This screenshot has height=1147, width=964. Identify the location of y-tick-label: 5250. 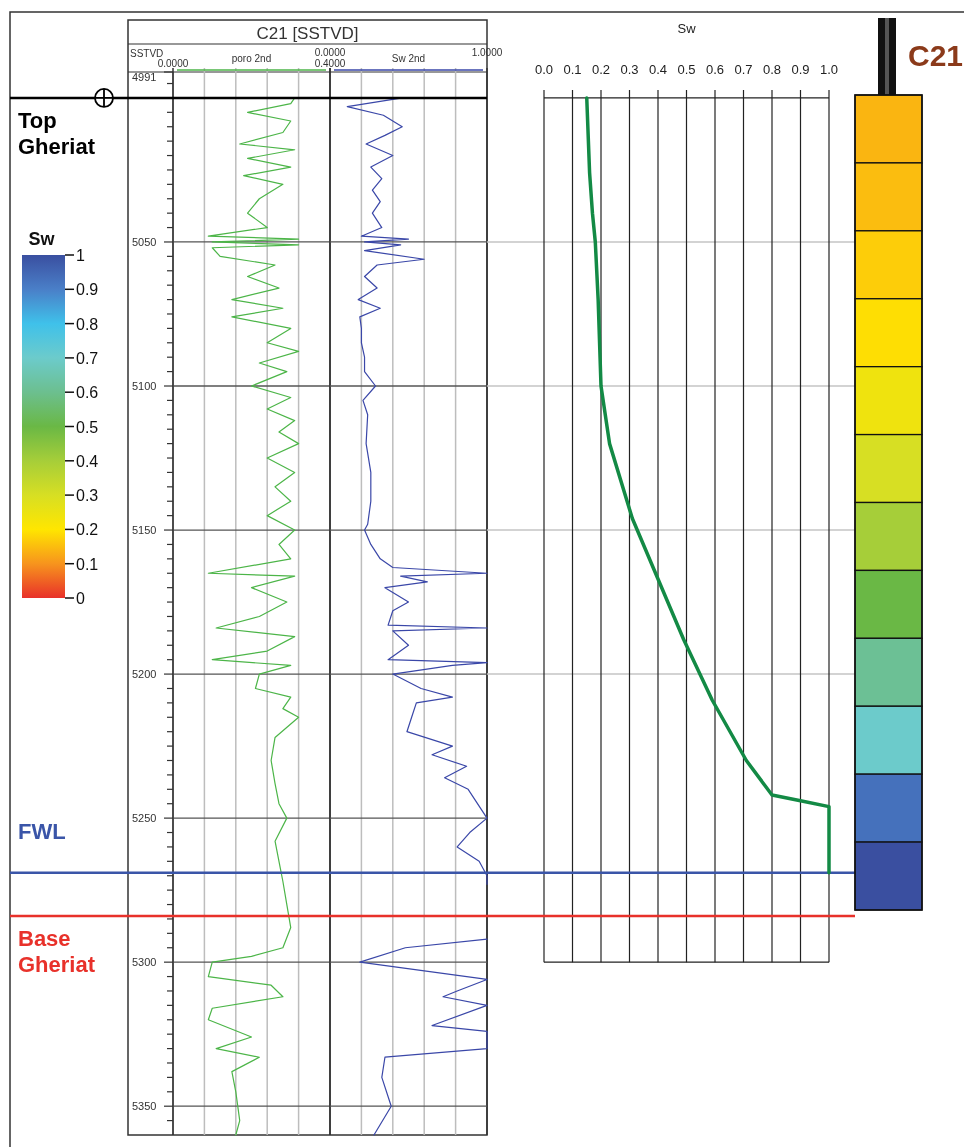
(144, 818).